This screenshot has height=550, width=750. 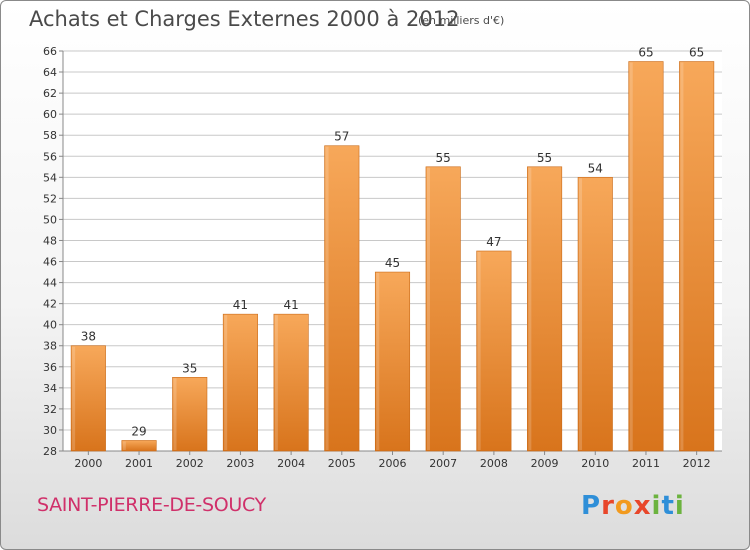 I want to click on y-tick-label: 30, so click(x=50, y=430).